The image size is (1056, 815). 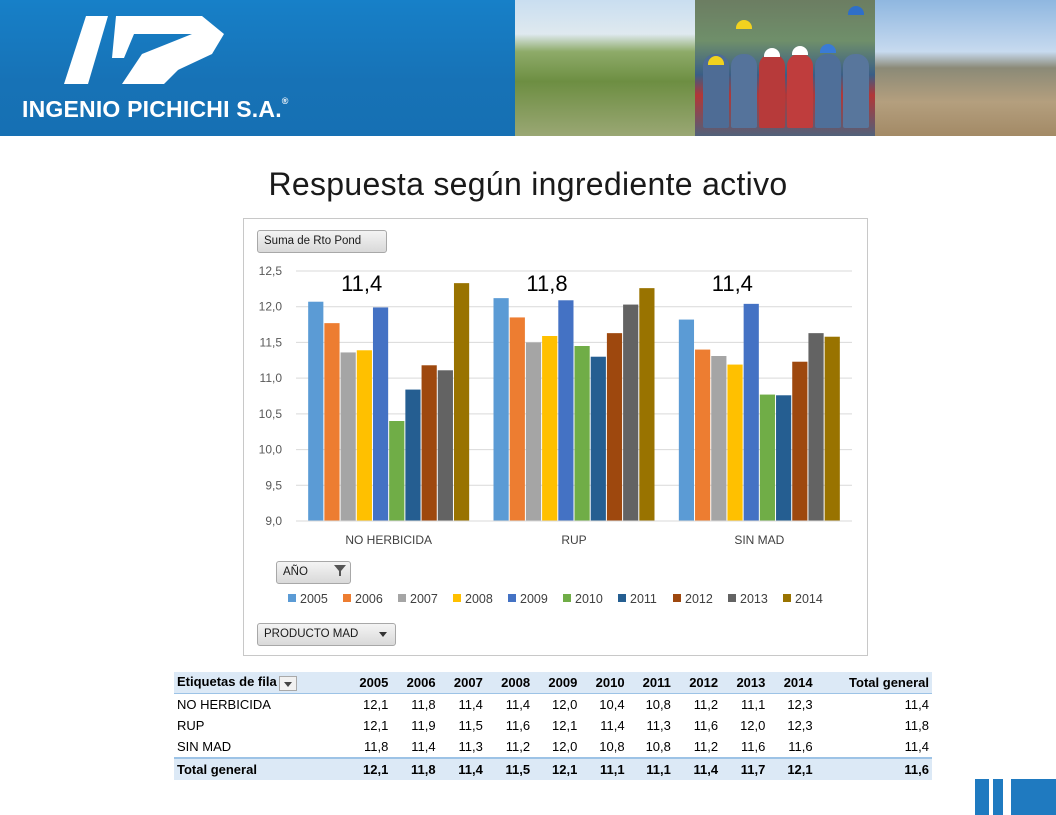 I want to click on table-cell: 10,4, so click(x=612, y=704).